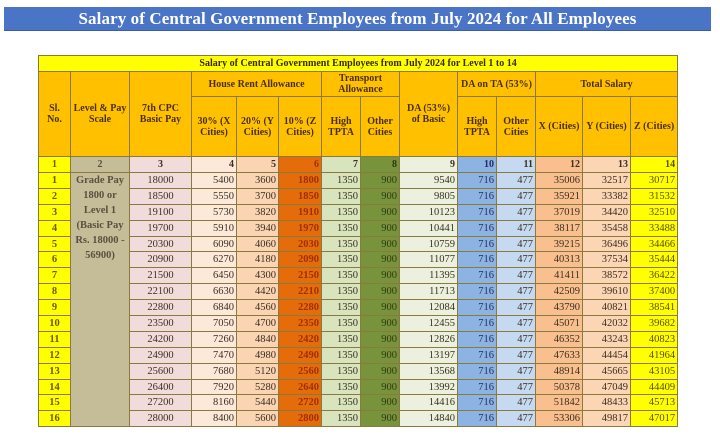 Image resolution: width=720 pixels, height=437 pixels. Describe the element at coordinates (360, 84) in the screenshot. I see `header-transport-allowance: Transport Allowance` at that location.